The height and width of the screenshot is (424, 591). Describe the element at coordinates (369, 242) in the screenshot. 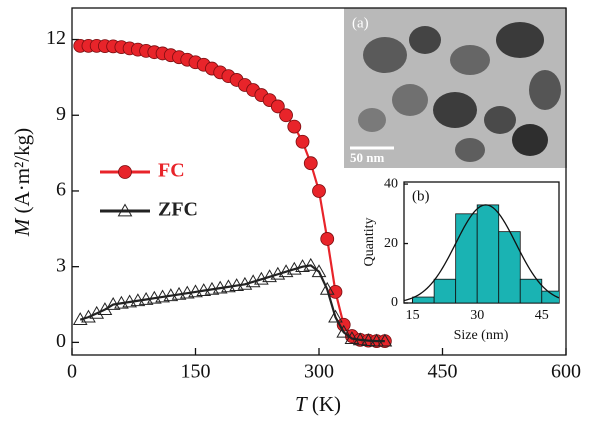

I see `y-axis-title: Quantity` at that location.